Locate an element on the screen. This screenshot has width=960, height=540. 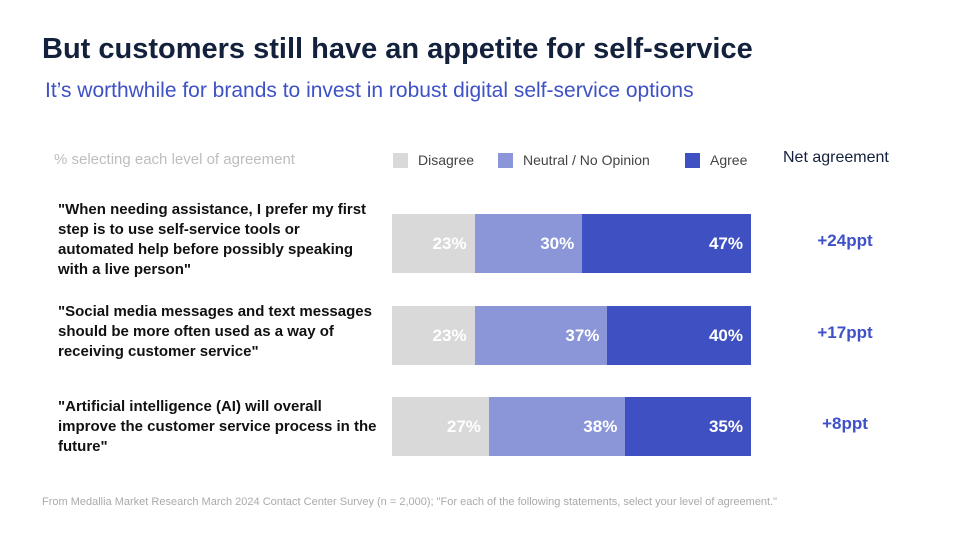
data-label: 30% is located at coordinates (557, 243).